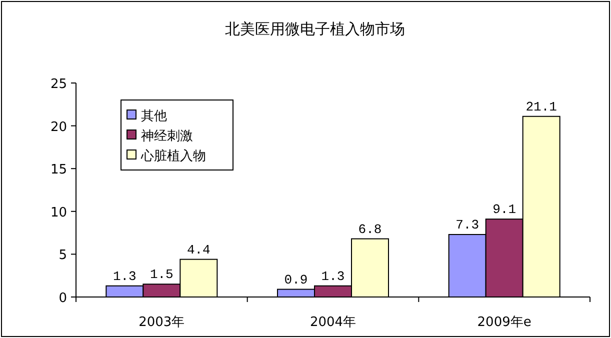 Image resolution: width=611 pixels, height=338 pixels. Describe the element at coordinates (161, 322) in the screenshot. I see `x-tick-label: 2003年` at that location.